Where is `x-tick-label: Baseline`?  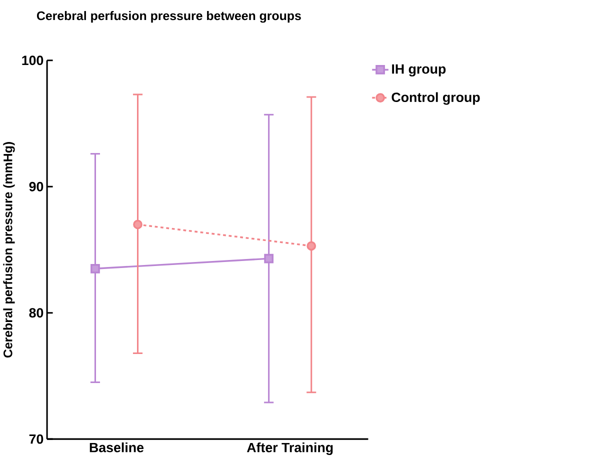 x-tick-label: Baseline is located at coordinates (117, 447).